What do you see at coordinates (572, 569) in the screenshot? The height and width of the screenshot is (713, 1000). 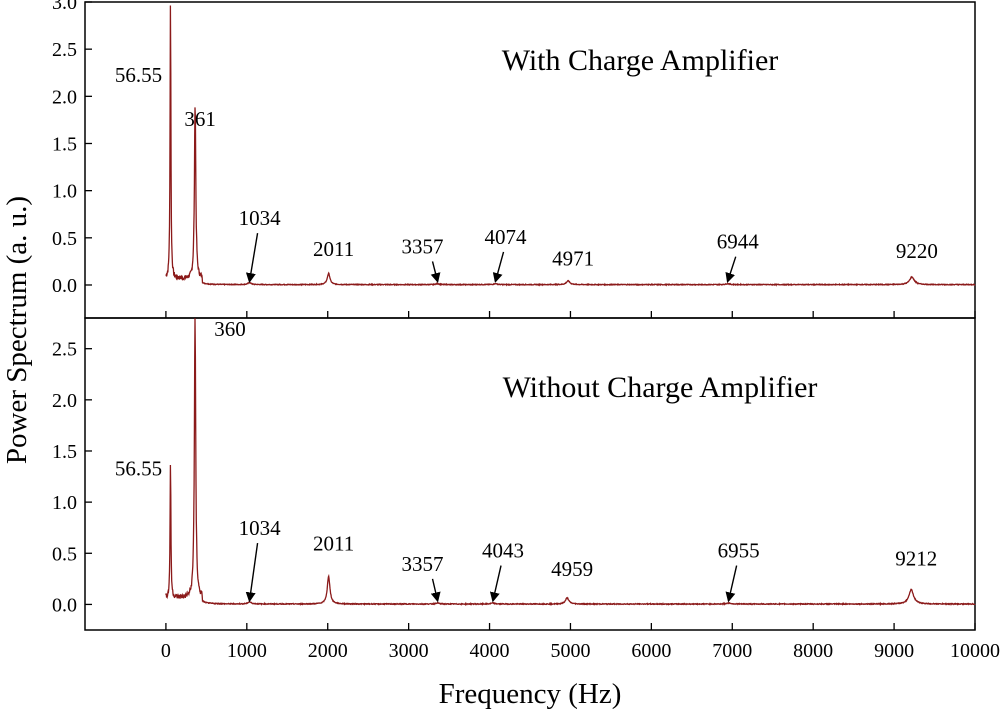 I see `peak-label: 4959` at bounding box center [572, 569].